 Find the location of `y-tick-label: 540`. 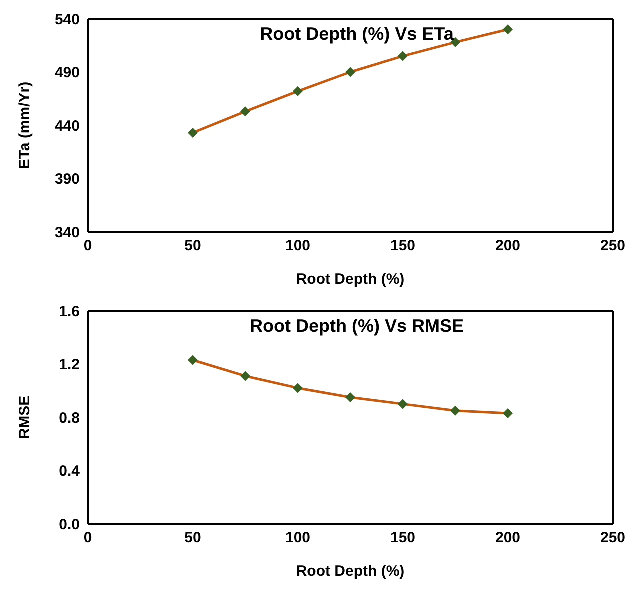

y-tick-label: 540 is located at coordinates (67, 19).